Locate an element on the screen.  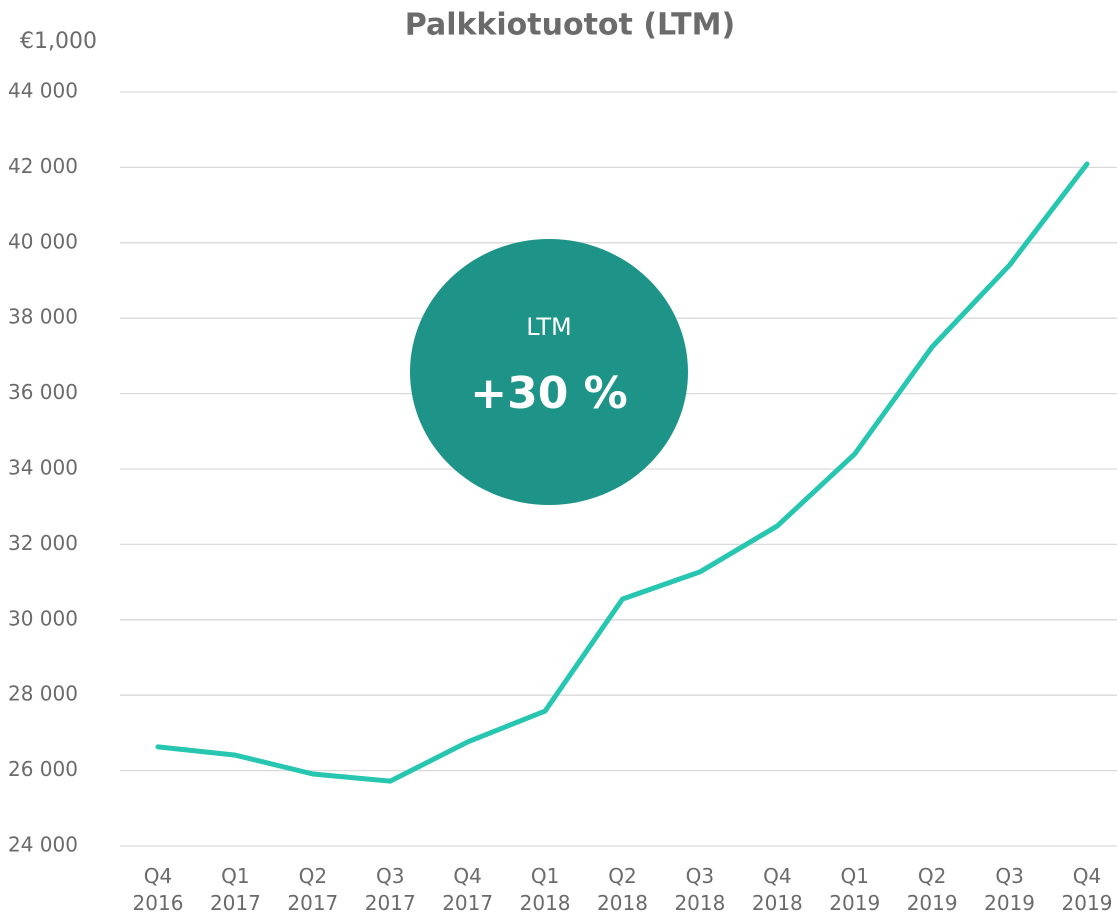
y-tick-label: 44 000 is located at coordinates (43, 91).